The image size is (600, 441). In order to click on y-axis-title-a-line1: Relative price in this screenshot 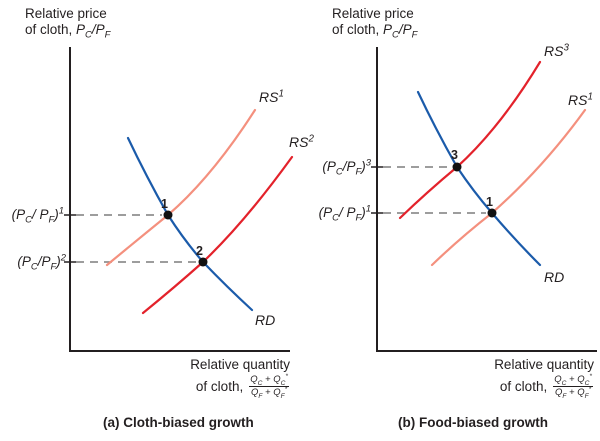, I will do `click(66, 13)`.